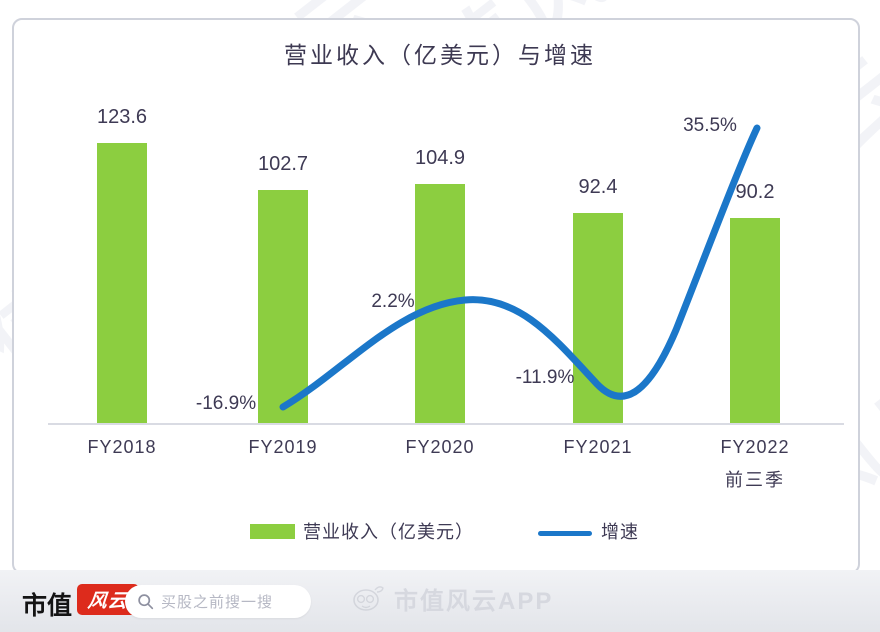 This screenshot has width=880, height=632. I want to click on brand-logo-text: 市值, so click(47, 606).